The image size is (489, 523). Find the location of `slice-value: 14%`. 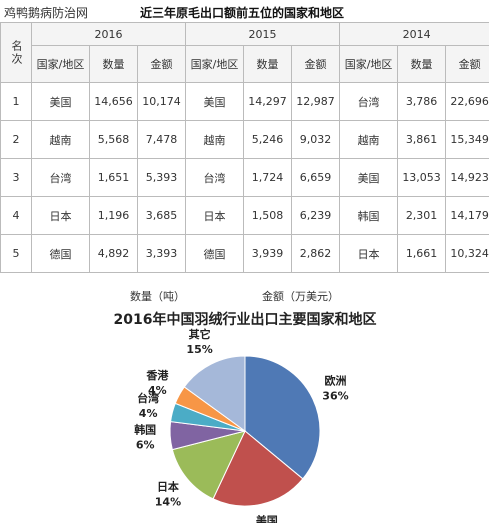

slice-value: 14% is located at coordinates (168, 502).